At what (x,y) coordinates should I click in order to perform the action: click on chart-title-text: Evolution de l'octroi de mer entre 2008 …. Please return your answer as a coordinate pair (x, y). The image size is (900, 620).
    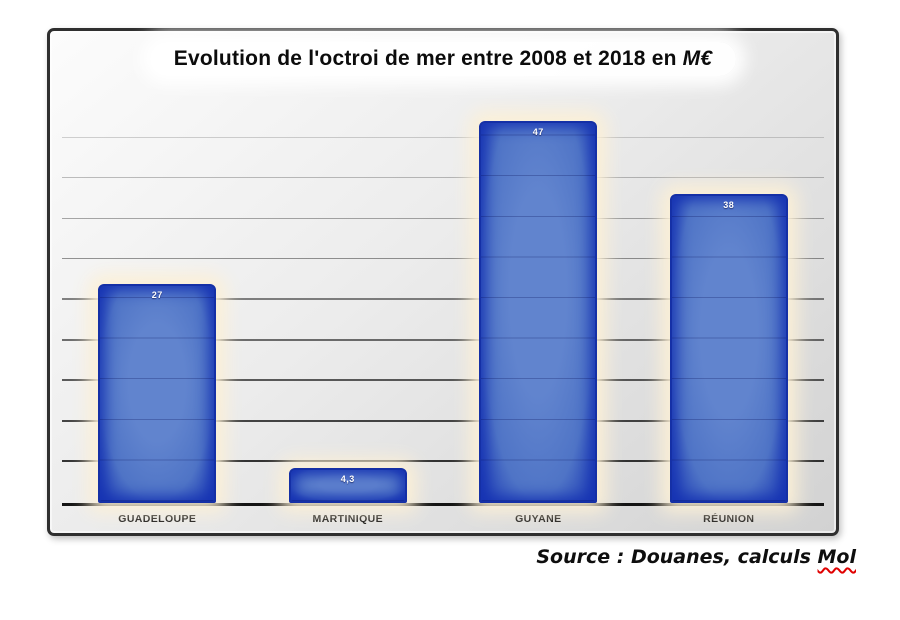
    Looking at the image, I should click on (443, 59).